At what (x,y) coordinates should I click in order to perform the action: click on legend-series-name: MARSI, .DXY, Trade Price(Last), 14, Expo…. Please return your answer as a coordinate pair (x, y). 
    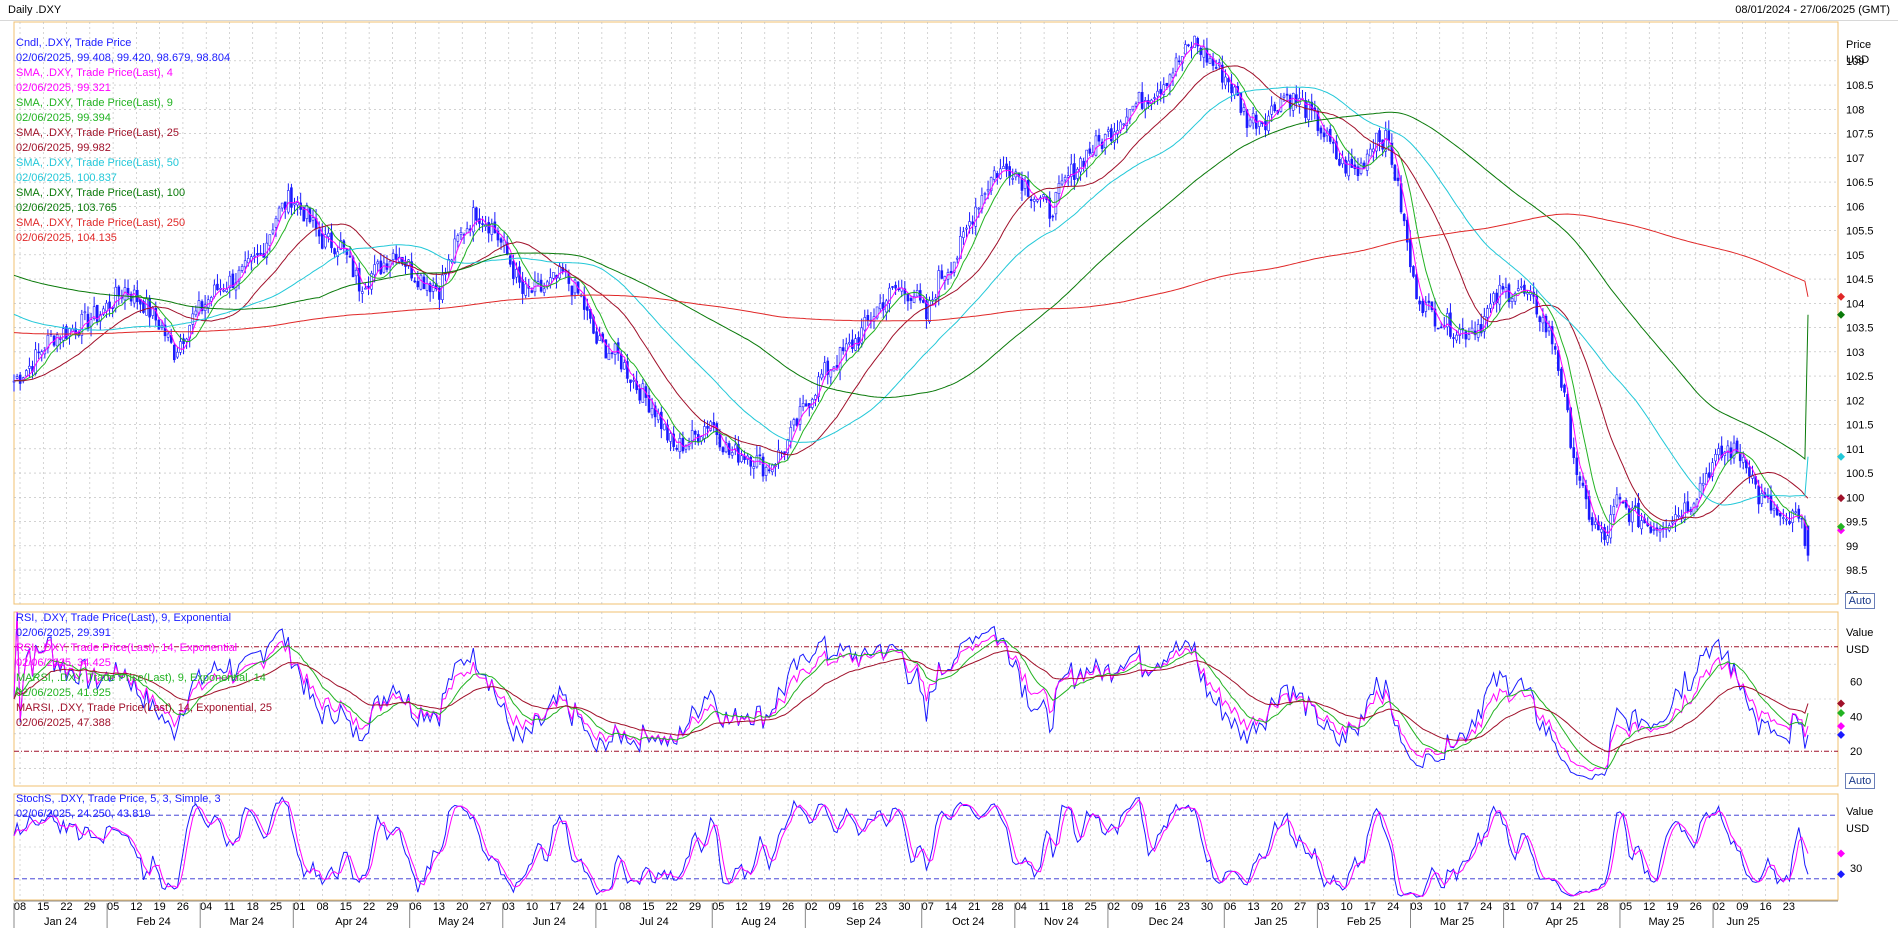
    Looking at the image, I should click on (144, 708).